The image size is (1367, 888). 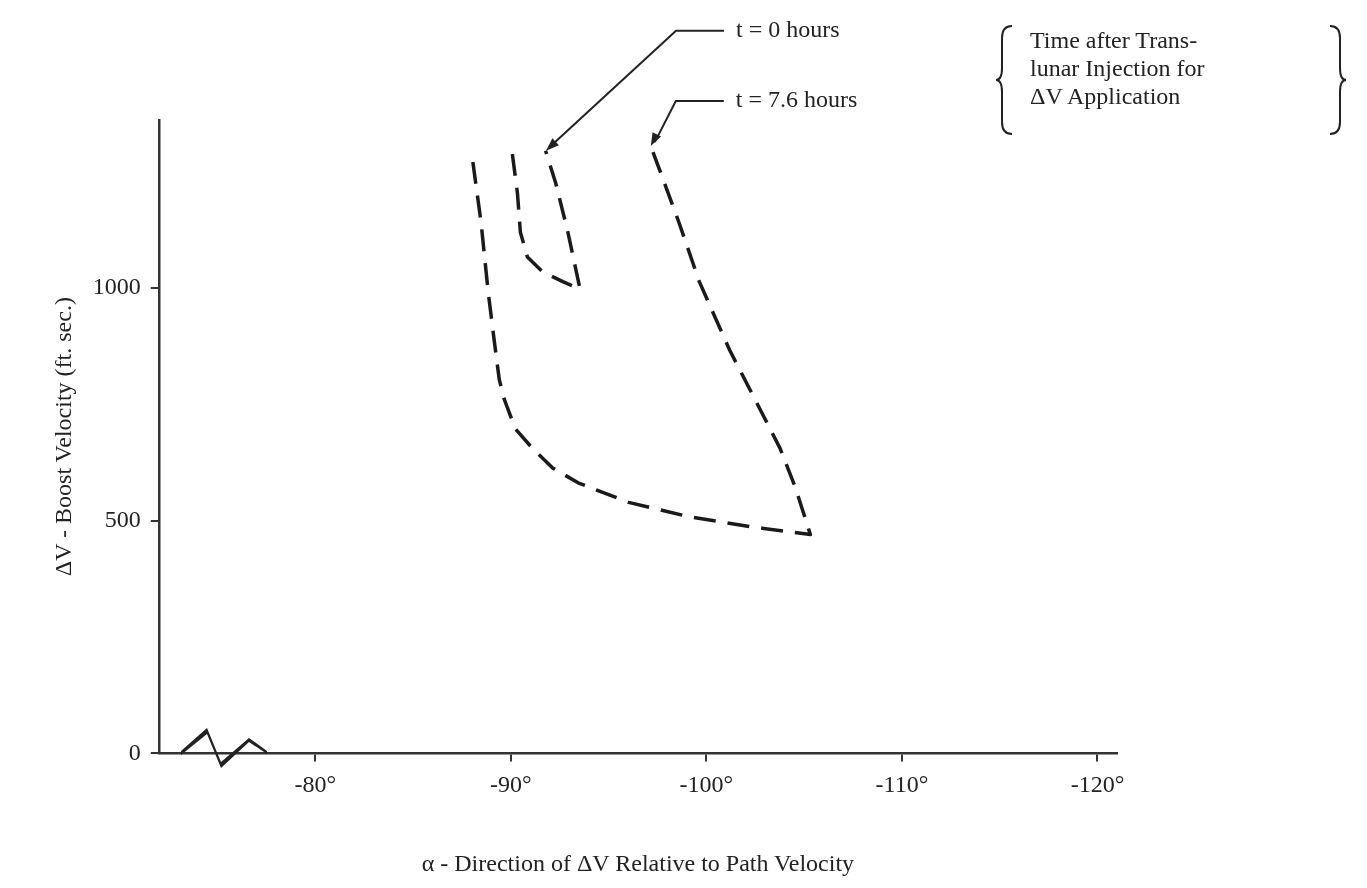 I want to click on annotation: t = 0 hours, so click(x=787, y=29).